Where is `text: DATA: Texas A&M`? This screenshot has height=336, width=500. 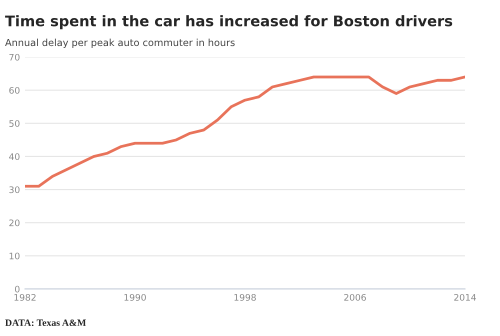 text: DATA: Texas A&M is located at coordinates (45, 322).